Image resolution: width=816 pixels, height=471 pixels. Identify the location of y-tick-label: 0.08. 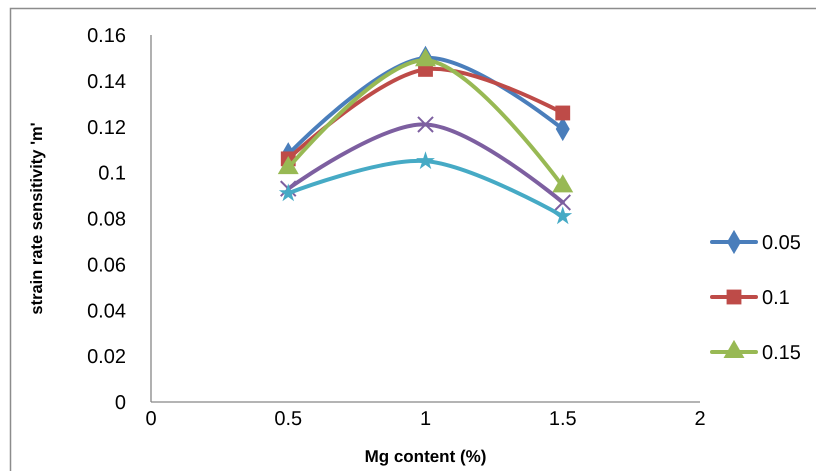
(106, 219).